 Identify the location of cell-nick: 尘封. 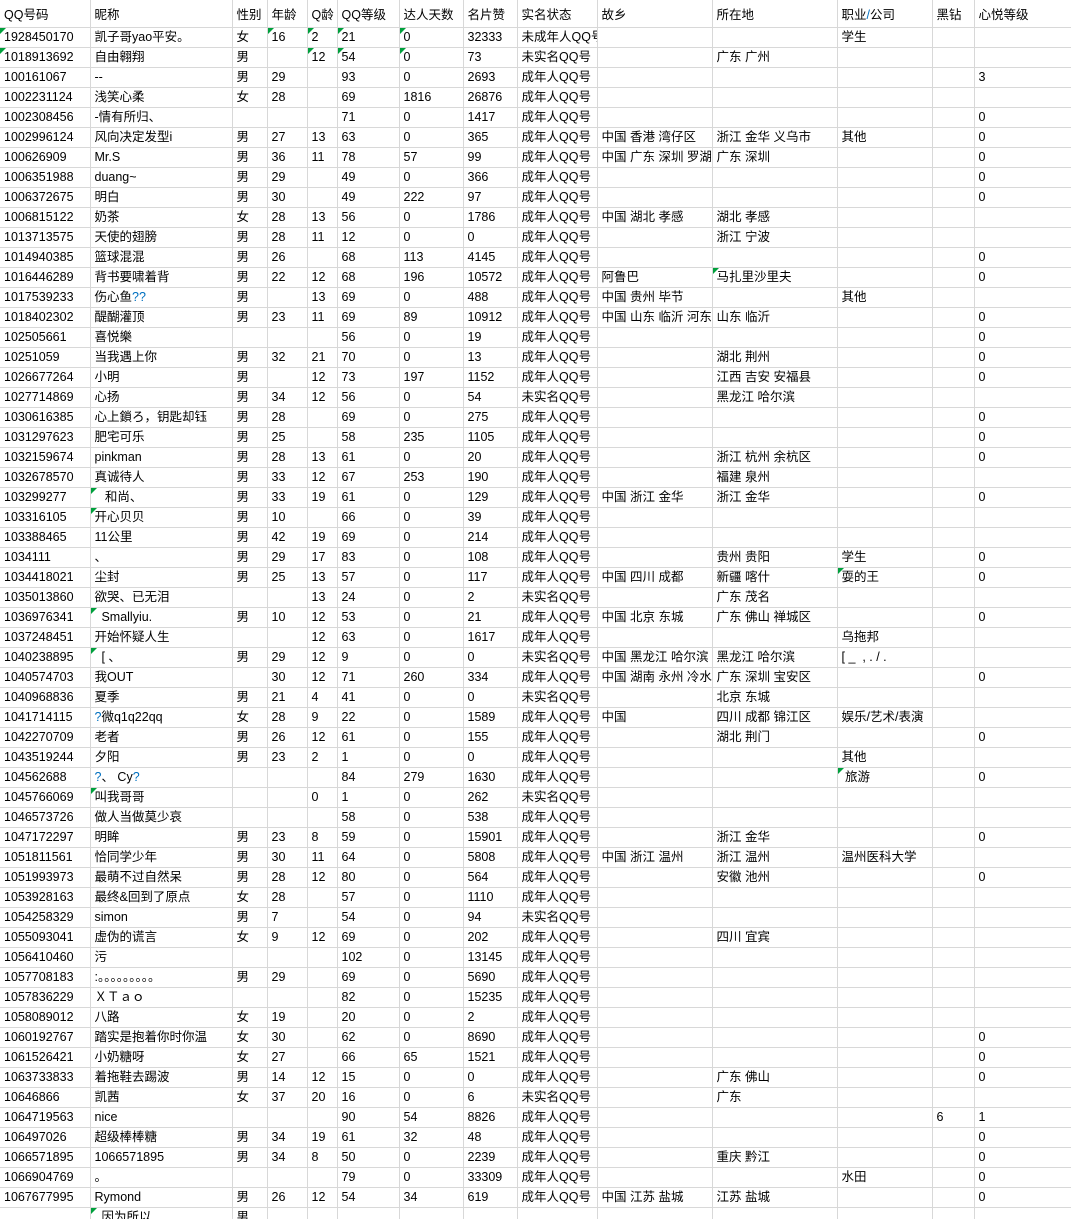
(161, 577).